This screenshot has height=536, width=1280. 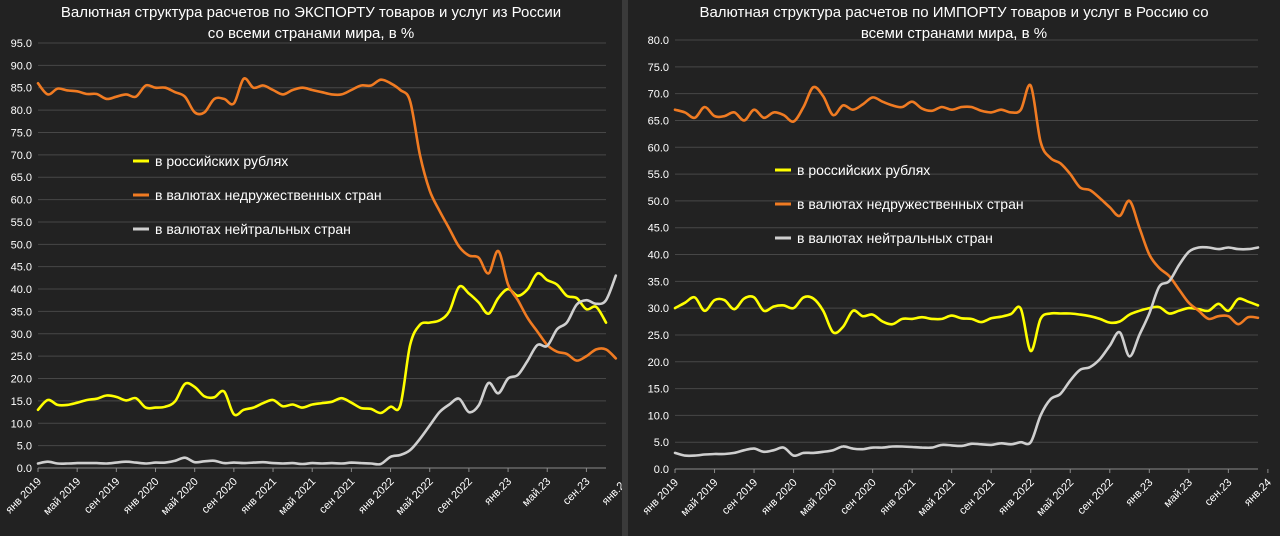 I want to click on export-y-tick-label: 15.0, so click(x=21, y=402).